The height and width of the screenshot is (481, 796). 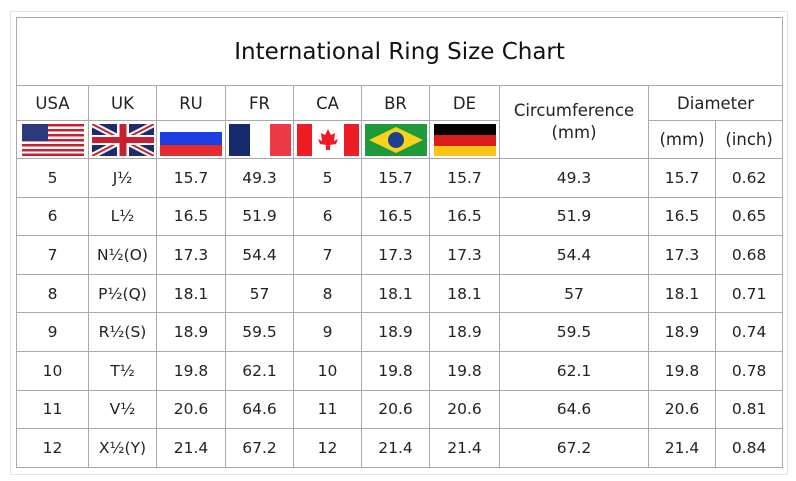 What do you see at coordinates (122, 216) in the screenshot?
I see `cell-uk: L½` at bounding box center [122, 216].